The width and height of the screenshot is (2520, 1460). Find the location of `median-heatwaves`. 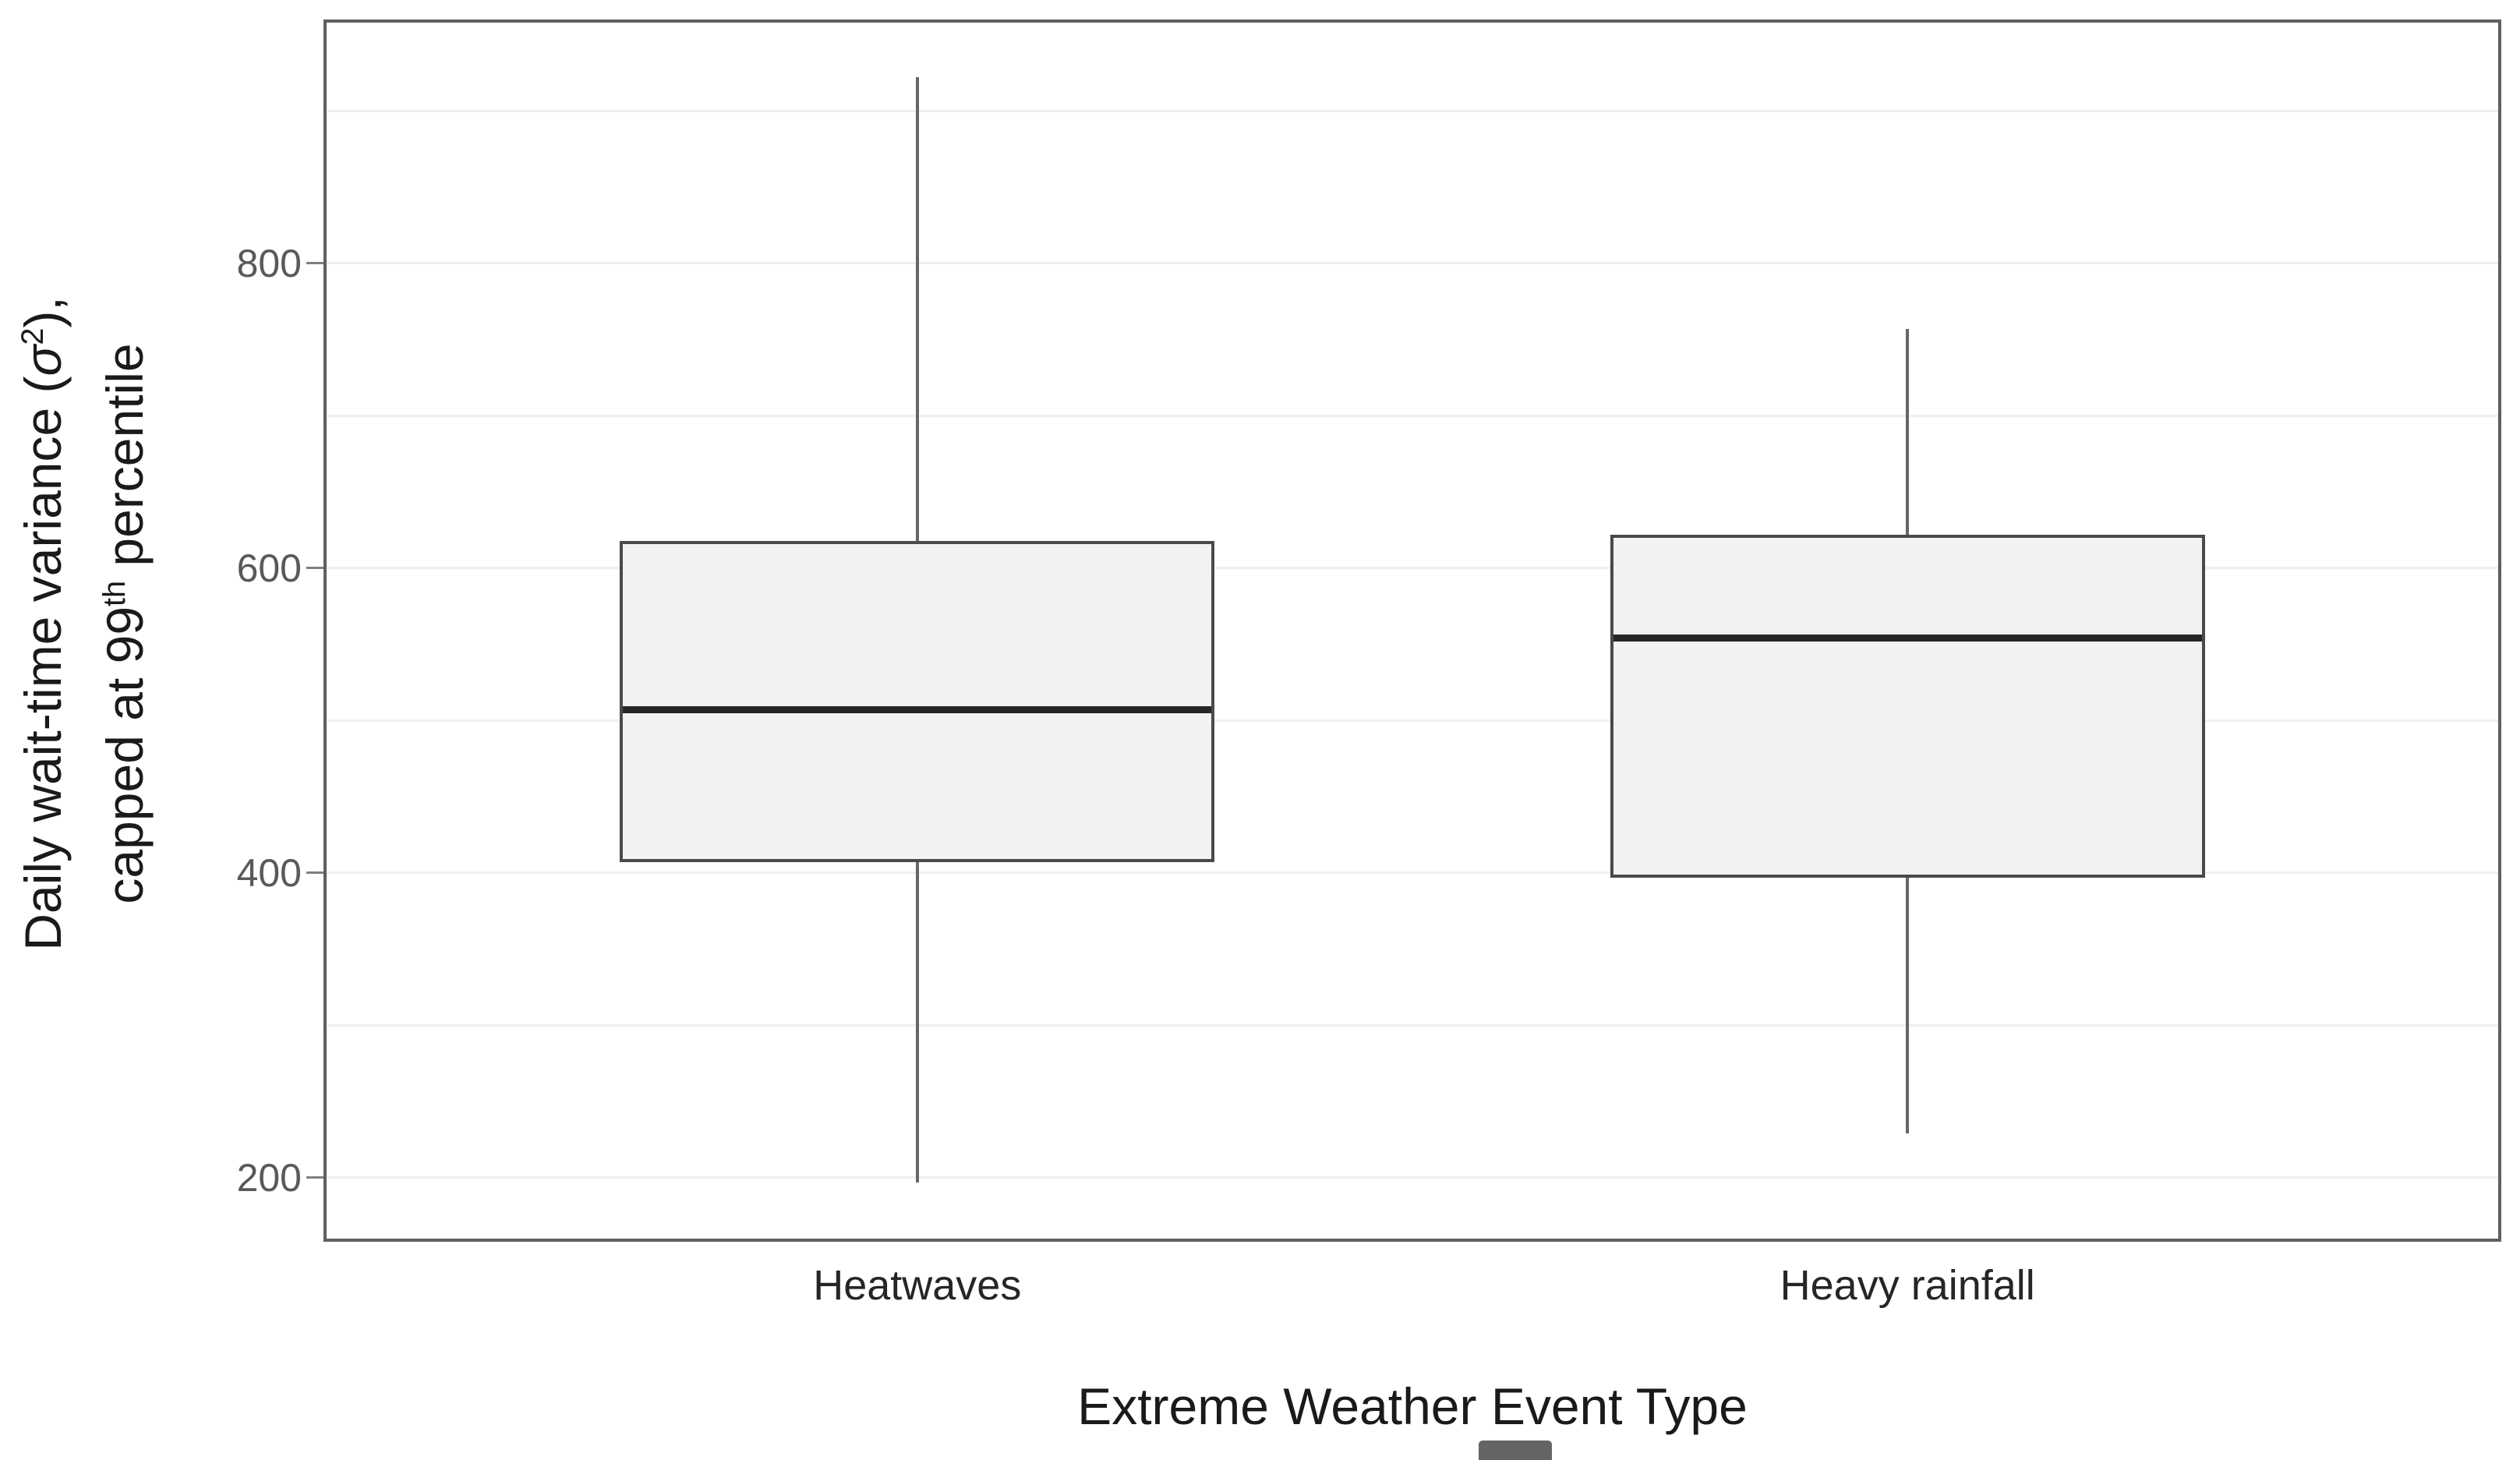

median-heatwaves is located at coordinates (917, 710).